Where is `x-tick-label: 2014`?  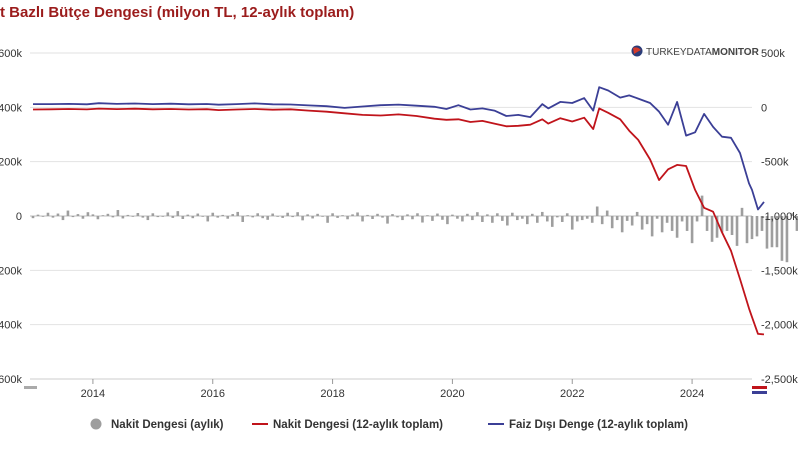 x-tick-label: 2014 is located at coordinates (93, 394).